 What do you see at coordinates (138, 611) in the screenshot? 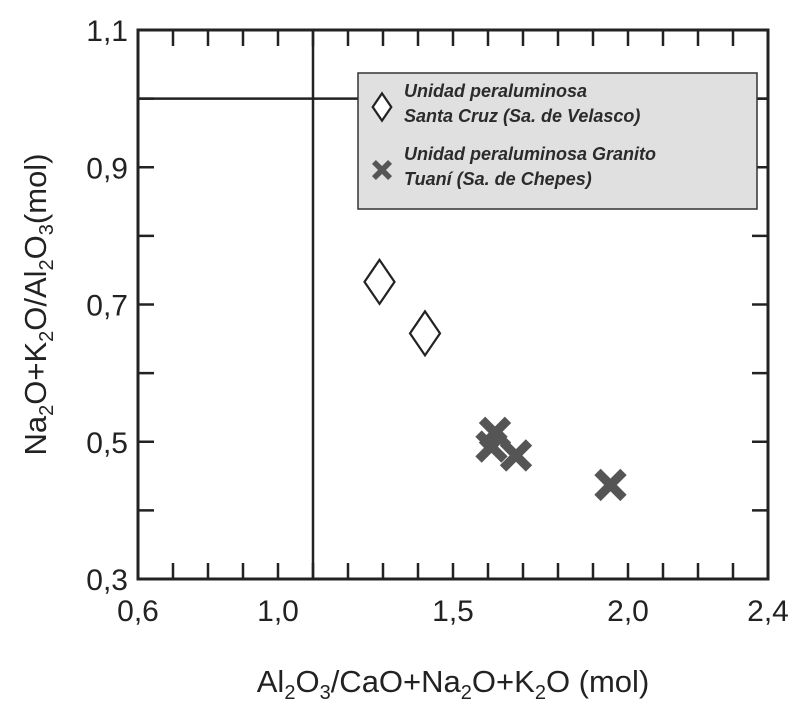
I see `x-tick-label: 0,6` at bounding box center [138, 611].